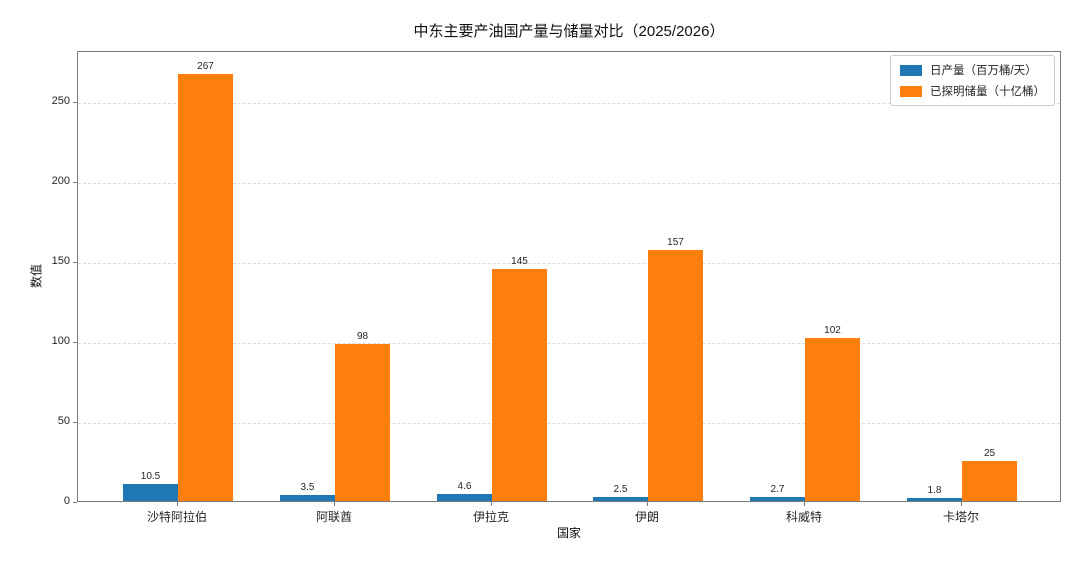 The width and height of the screenshot is (1080, 564). What do you see at coordinates (620, 489) in the screenshot?
I see `bar-value-label: 2.5` at bounding box center [620, 489].